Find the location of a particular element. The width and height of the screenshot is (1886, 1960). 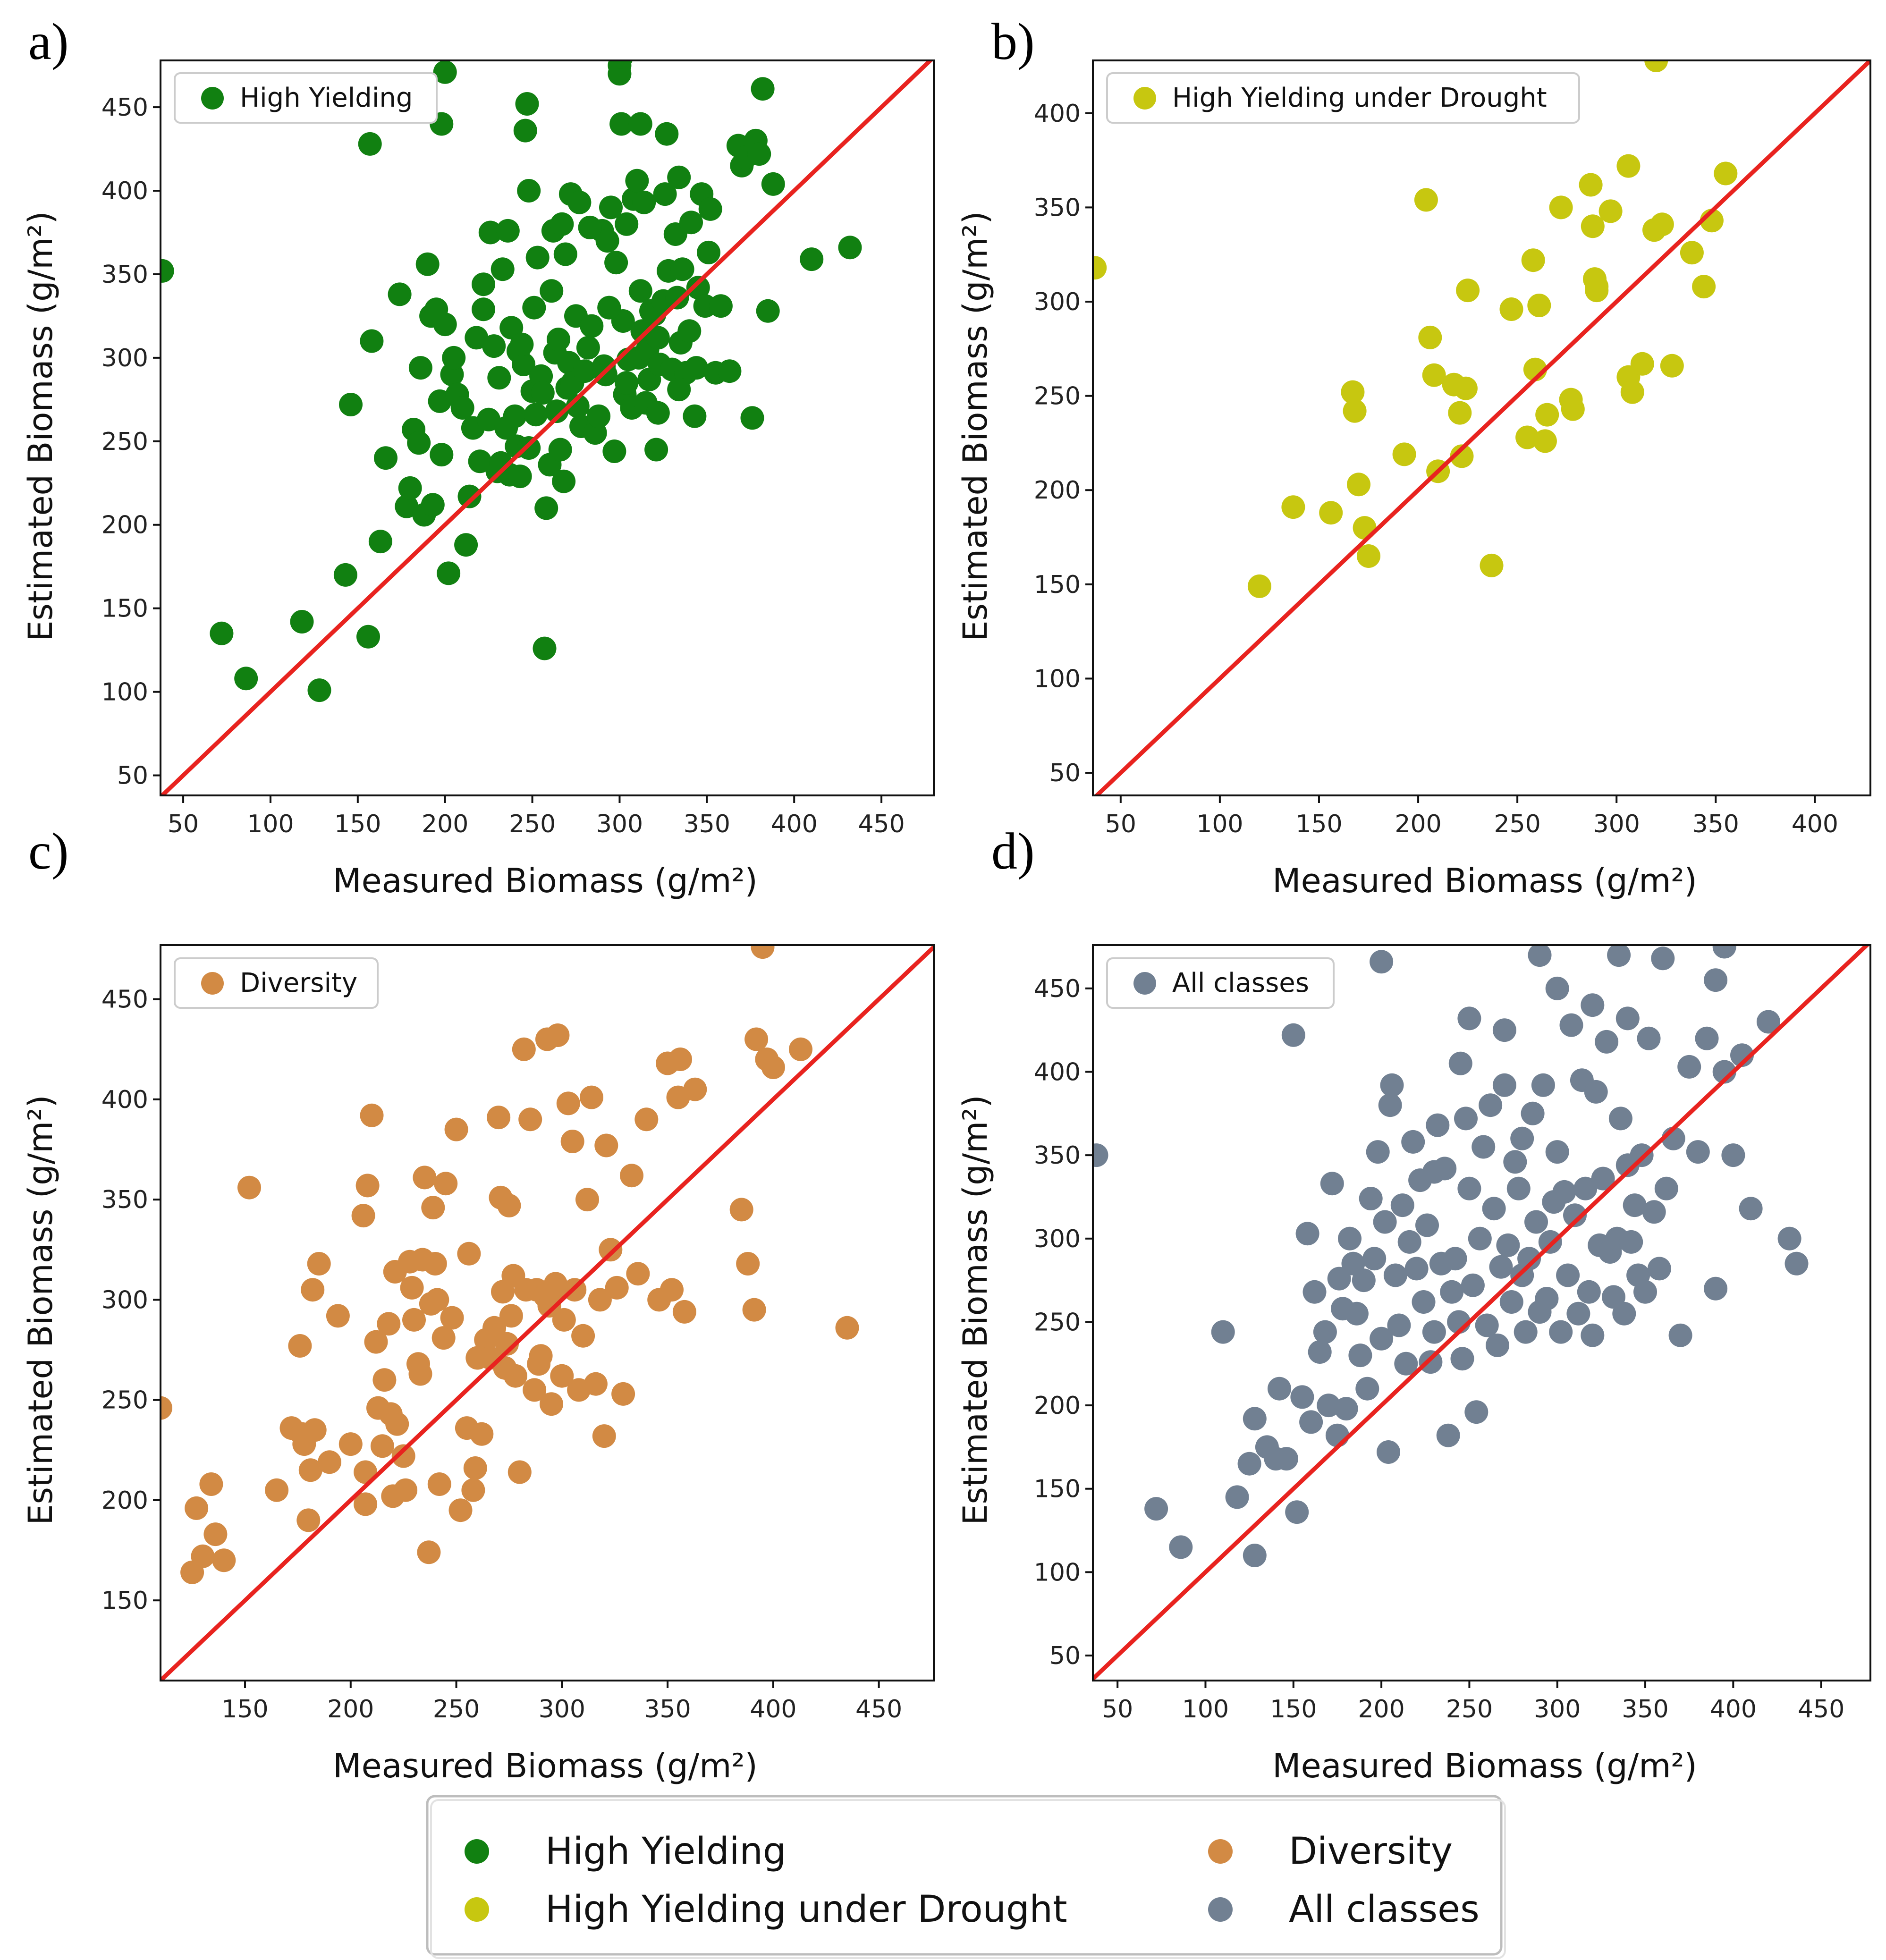

panel-d-legend-box is located at coordinates (1220, 983).